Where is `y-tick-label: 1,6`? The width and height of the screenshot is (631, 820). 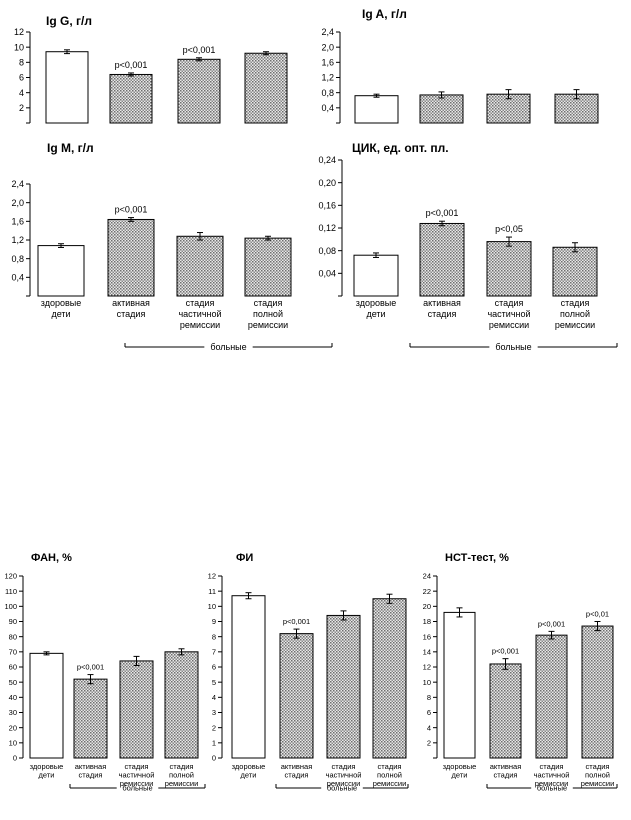
y-tick-label: 1,6 is located at coordinates (17, 221).